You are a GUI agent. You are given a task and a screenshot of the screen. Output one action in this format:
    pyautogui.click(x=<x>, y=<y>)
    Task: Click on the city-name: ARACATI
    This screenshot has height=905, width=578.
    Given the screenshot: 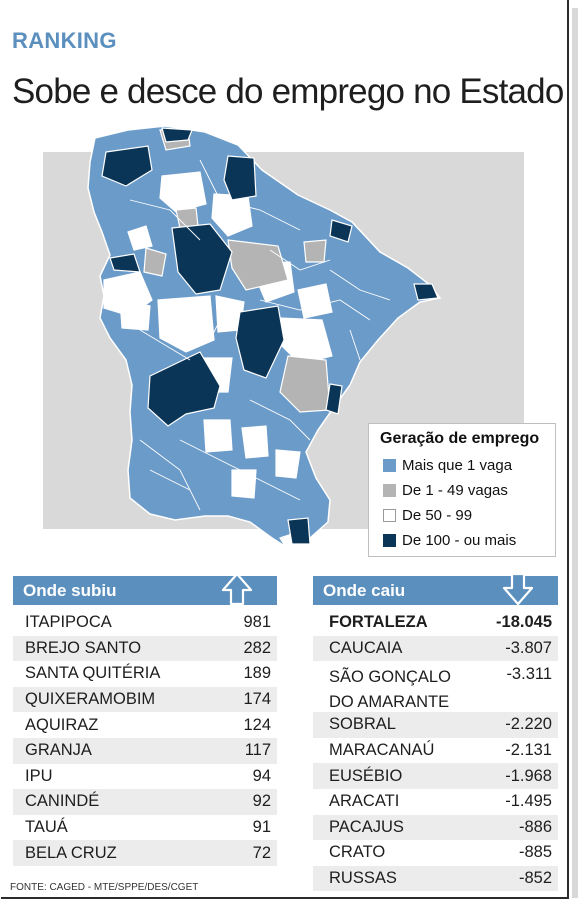 What is the action you would take?
    pyautogui.click(x=364, y=801)
    